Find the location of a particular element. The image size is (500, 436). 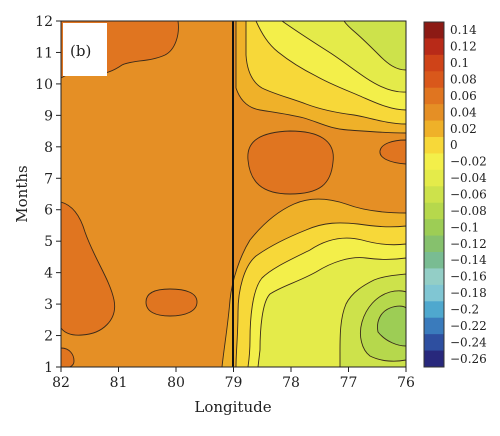

colorbar-label: 0.04 is located at coordinates (463, 112).